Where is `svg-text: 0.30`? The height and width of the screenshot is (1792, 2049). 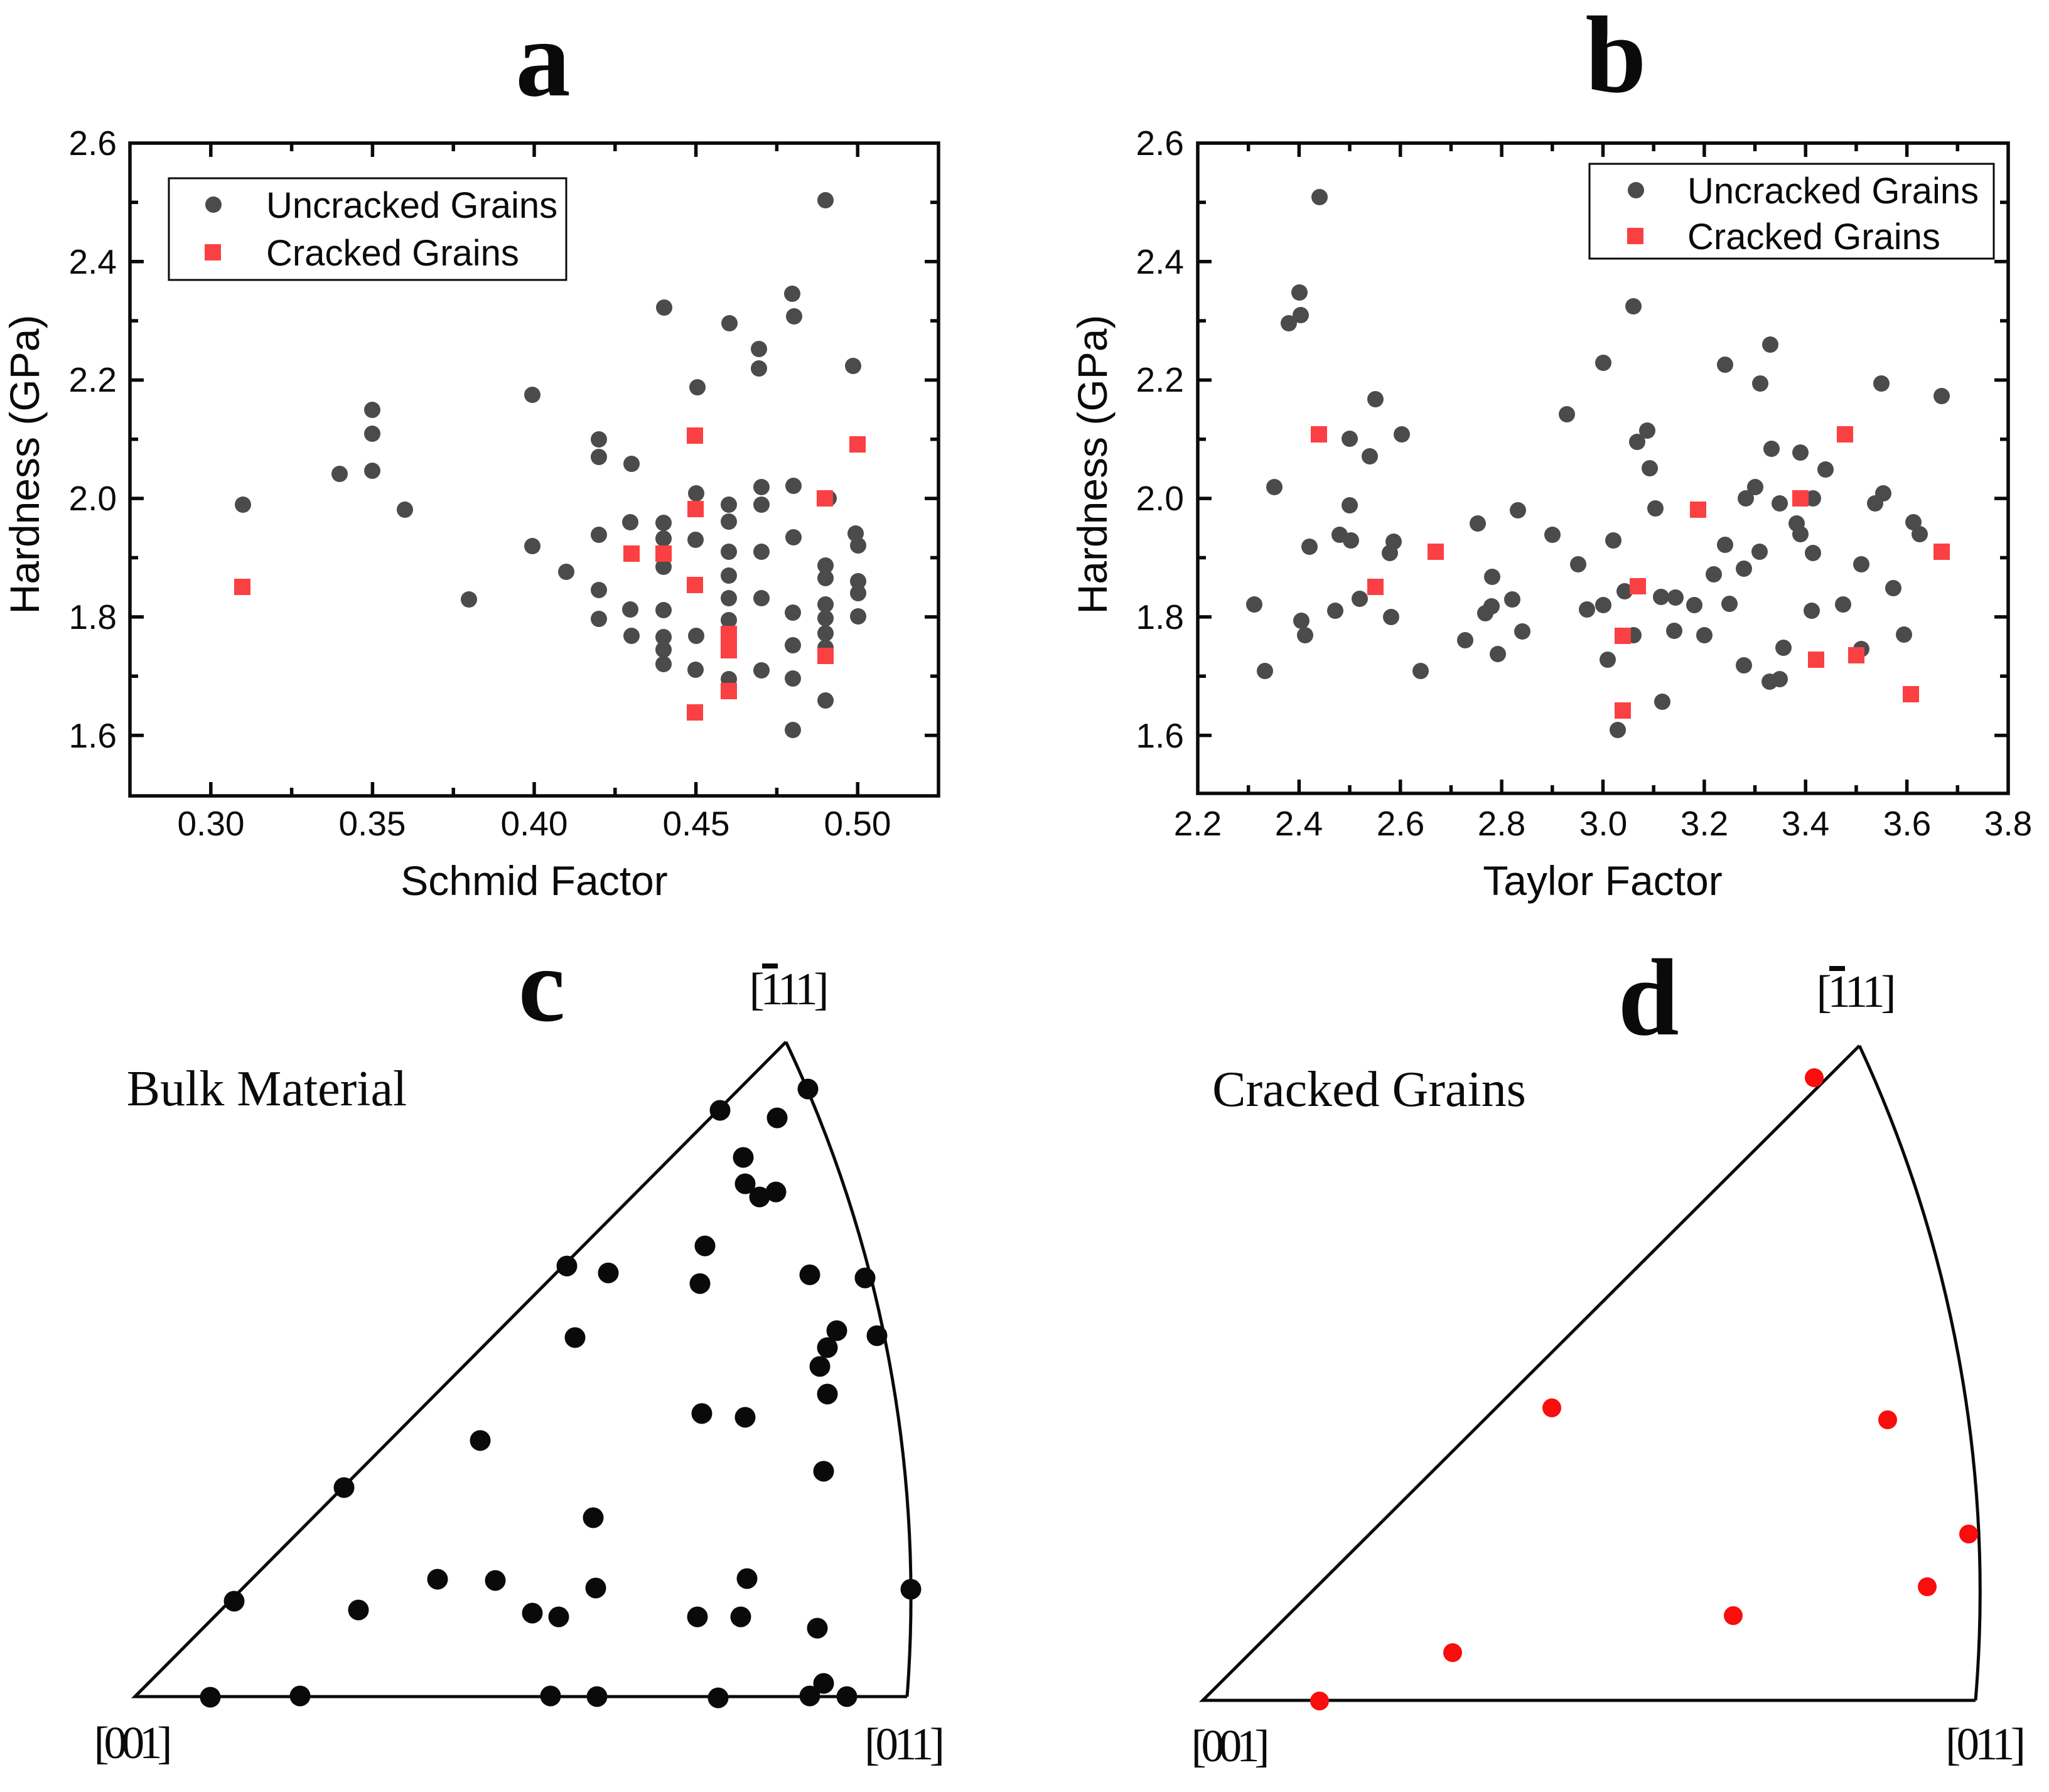
svg-text: 0.30 is located at coordinates (210, 823).